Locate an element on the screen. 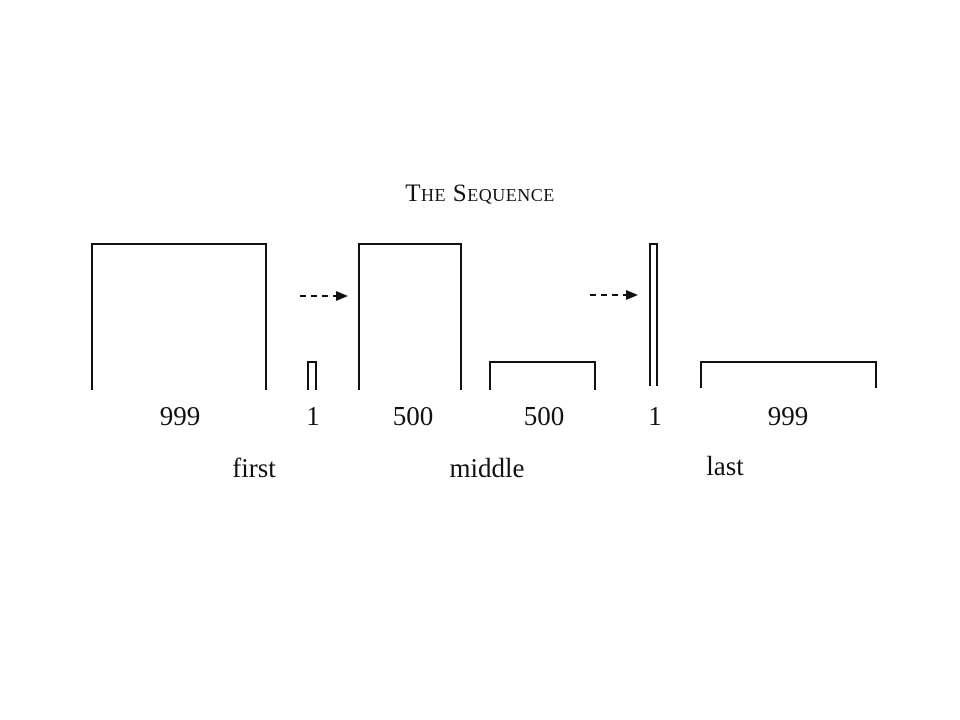 The width and height of the screenshot is (960, 720). stage-label-last: last is located at coordinates (725, 466).